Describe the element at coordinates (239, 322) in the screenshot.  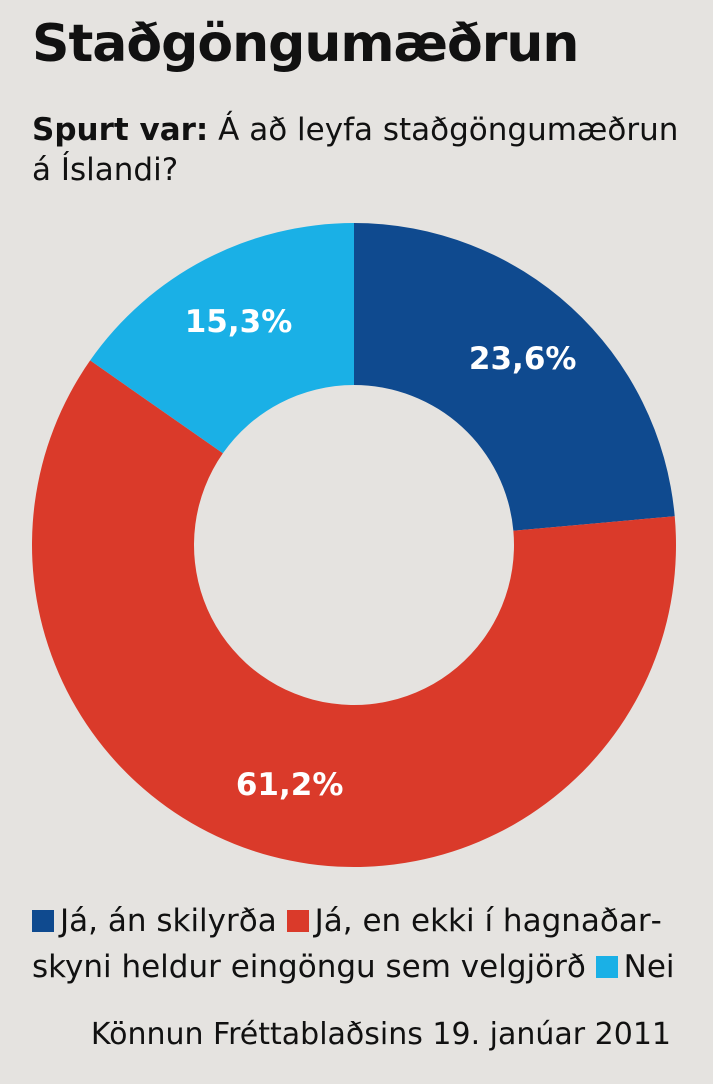
I see `slice-value-label-3: 15,3%` at that location.